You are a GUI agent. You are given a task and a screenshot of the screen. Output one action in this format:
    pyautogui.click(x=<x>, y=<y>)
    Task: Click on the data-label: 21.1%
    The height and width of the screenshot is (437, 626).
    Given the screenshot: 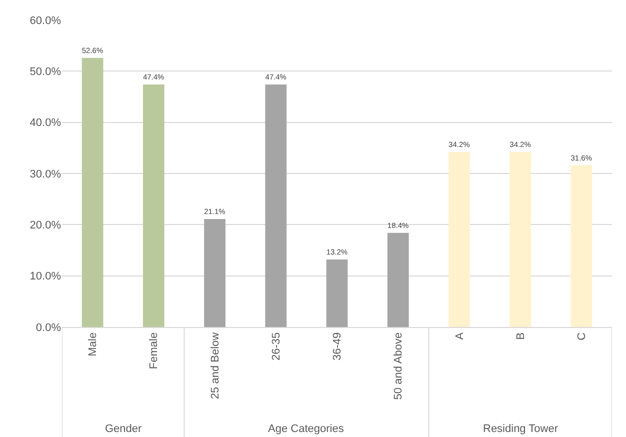 What is the action you would take?
    pyautogui.click(x=215, y=211)
    